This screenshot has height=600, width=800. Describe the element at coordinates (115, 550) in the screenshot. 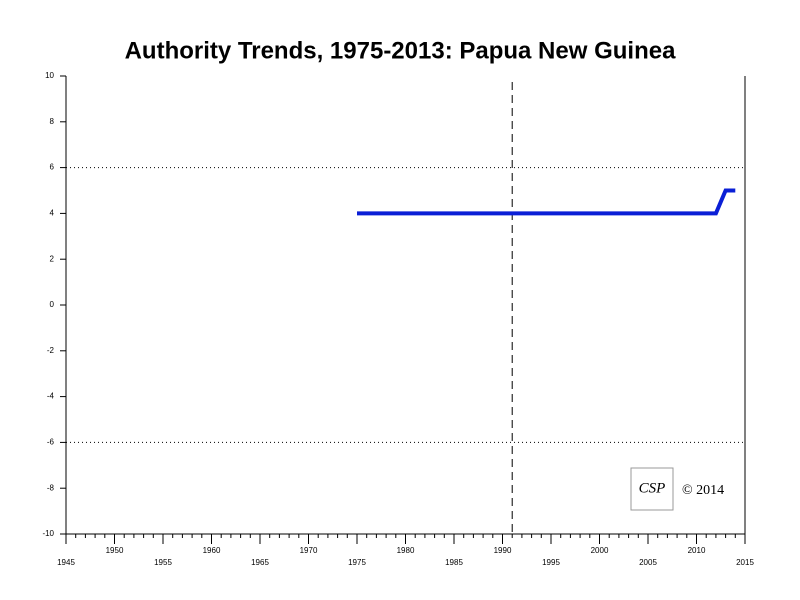

I see `x-tick-label: 1950` at that location.